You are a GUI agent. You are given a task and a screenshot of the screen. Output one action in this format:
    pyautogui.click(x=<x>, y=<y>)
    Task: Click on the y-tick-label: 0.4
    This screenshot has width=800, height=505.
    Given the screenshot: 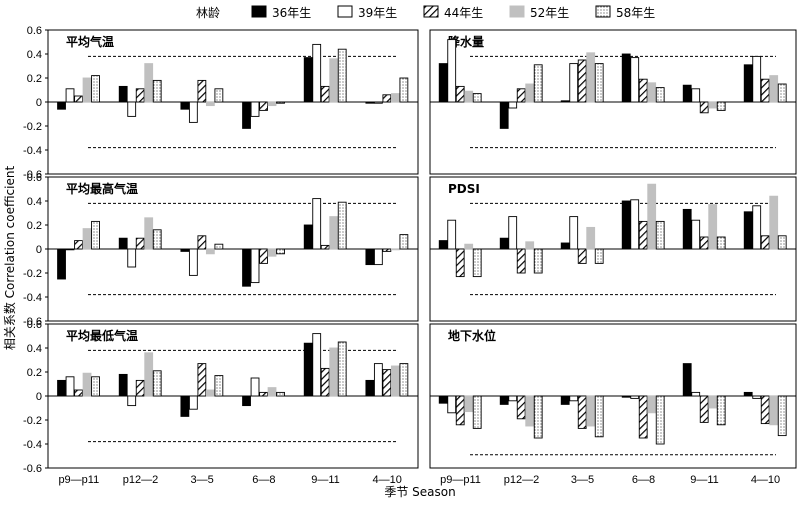 What is the action you would take?
    pyautogui.click(x=34, y=55)
    